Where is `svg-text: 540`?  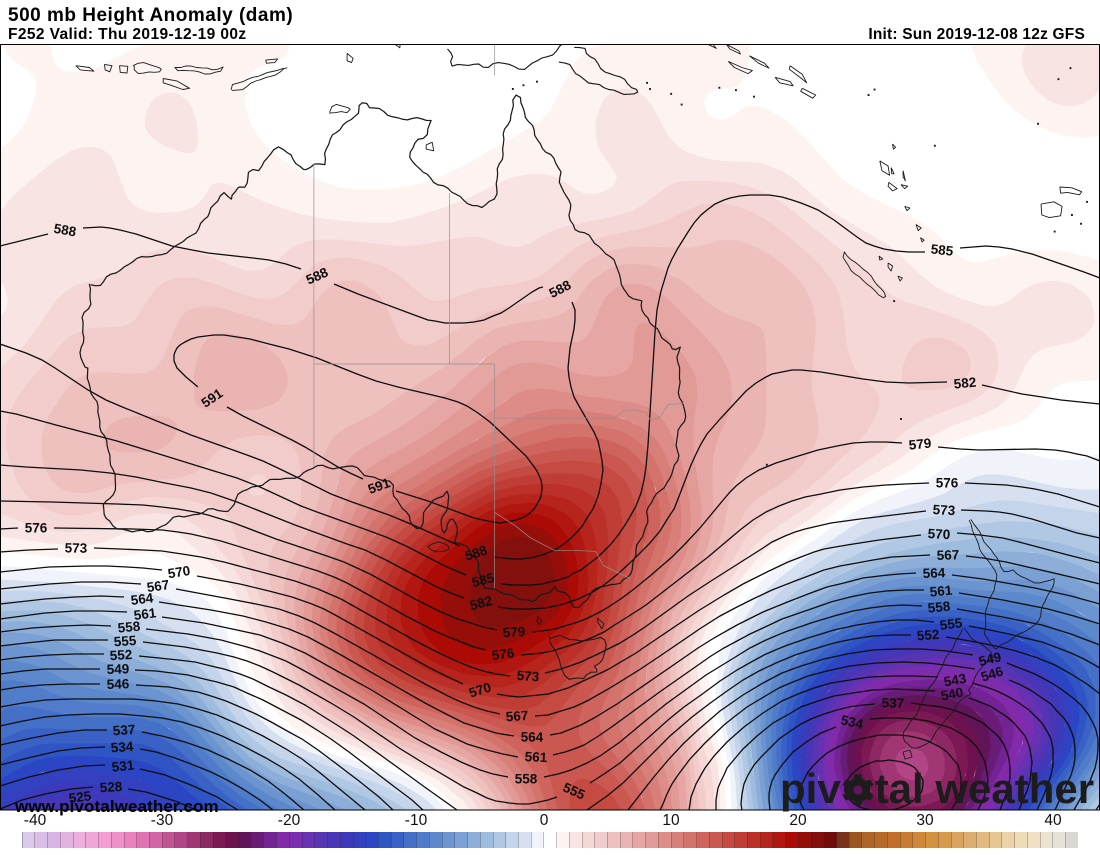
svg-text: 540 is located at coordinates (952, 694).